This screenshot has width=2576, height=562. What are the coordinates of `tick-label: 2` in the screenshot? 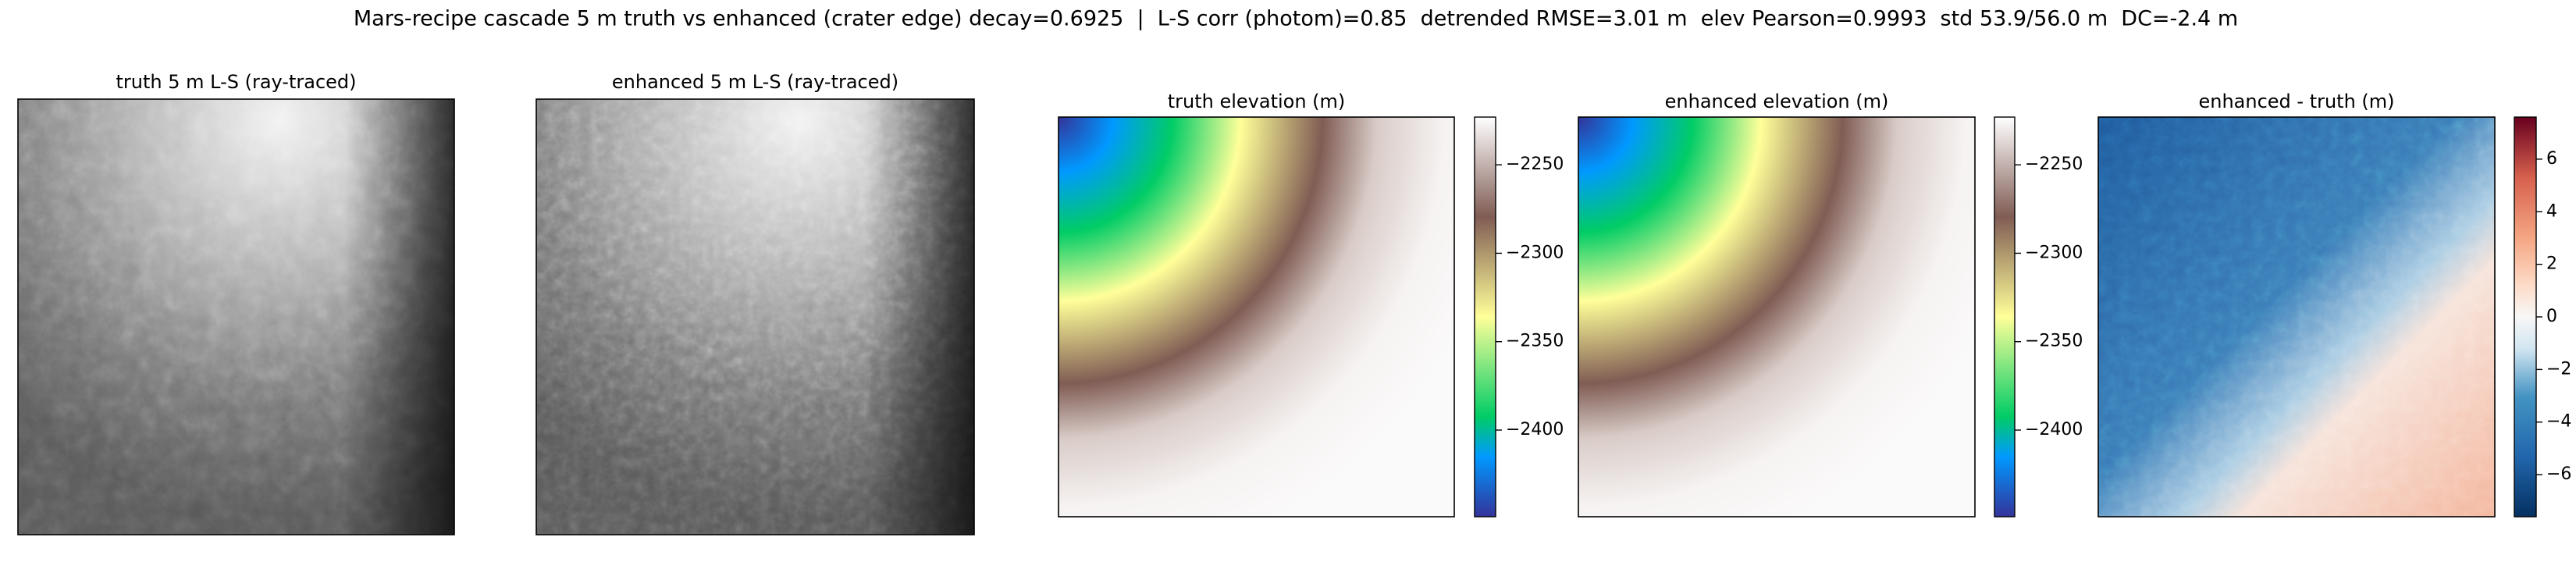 It's located at (2551, 264).